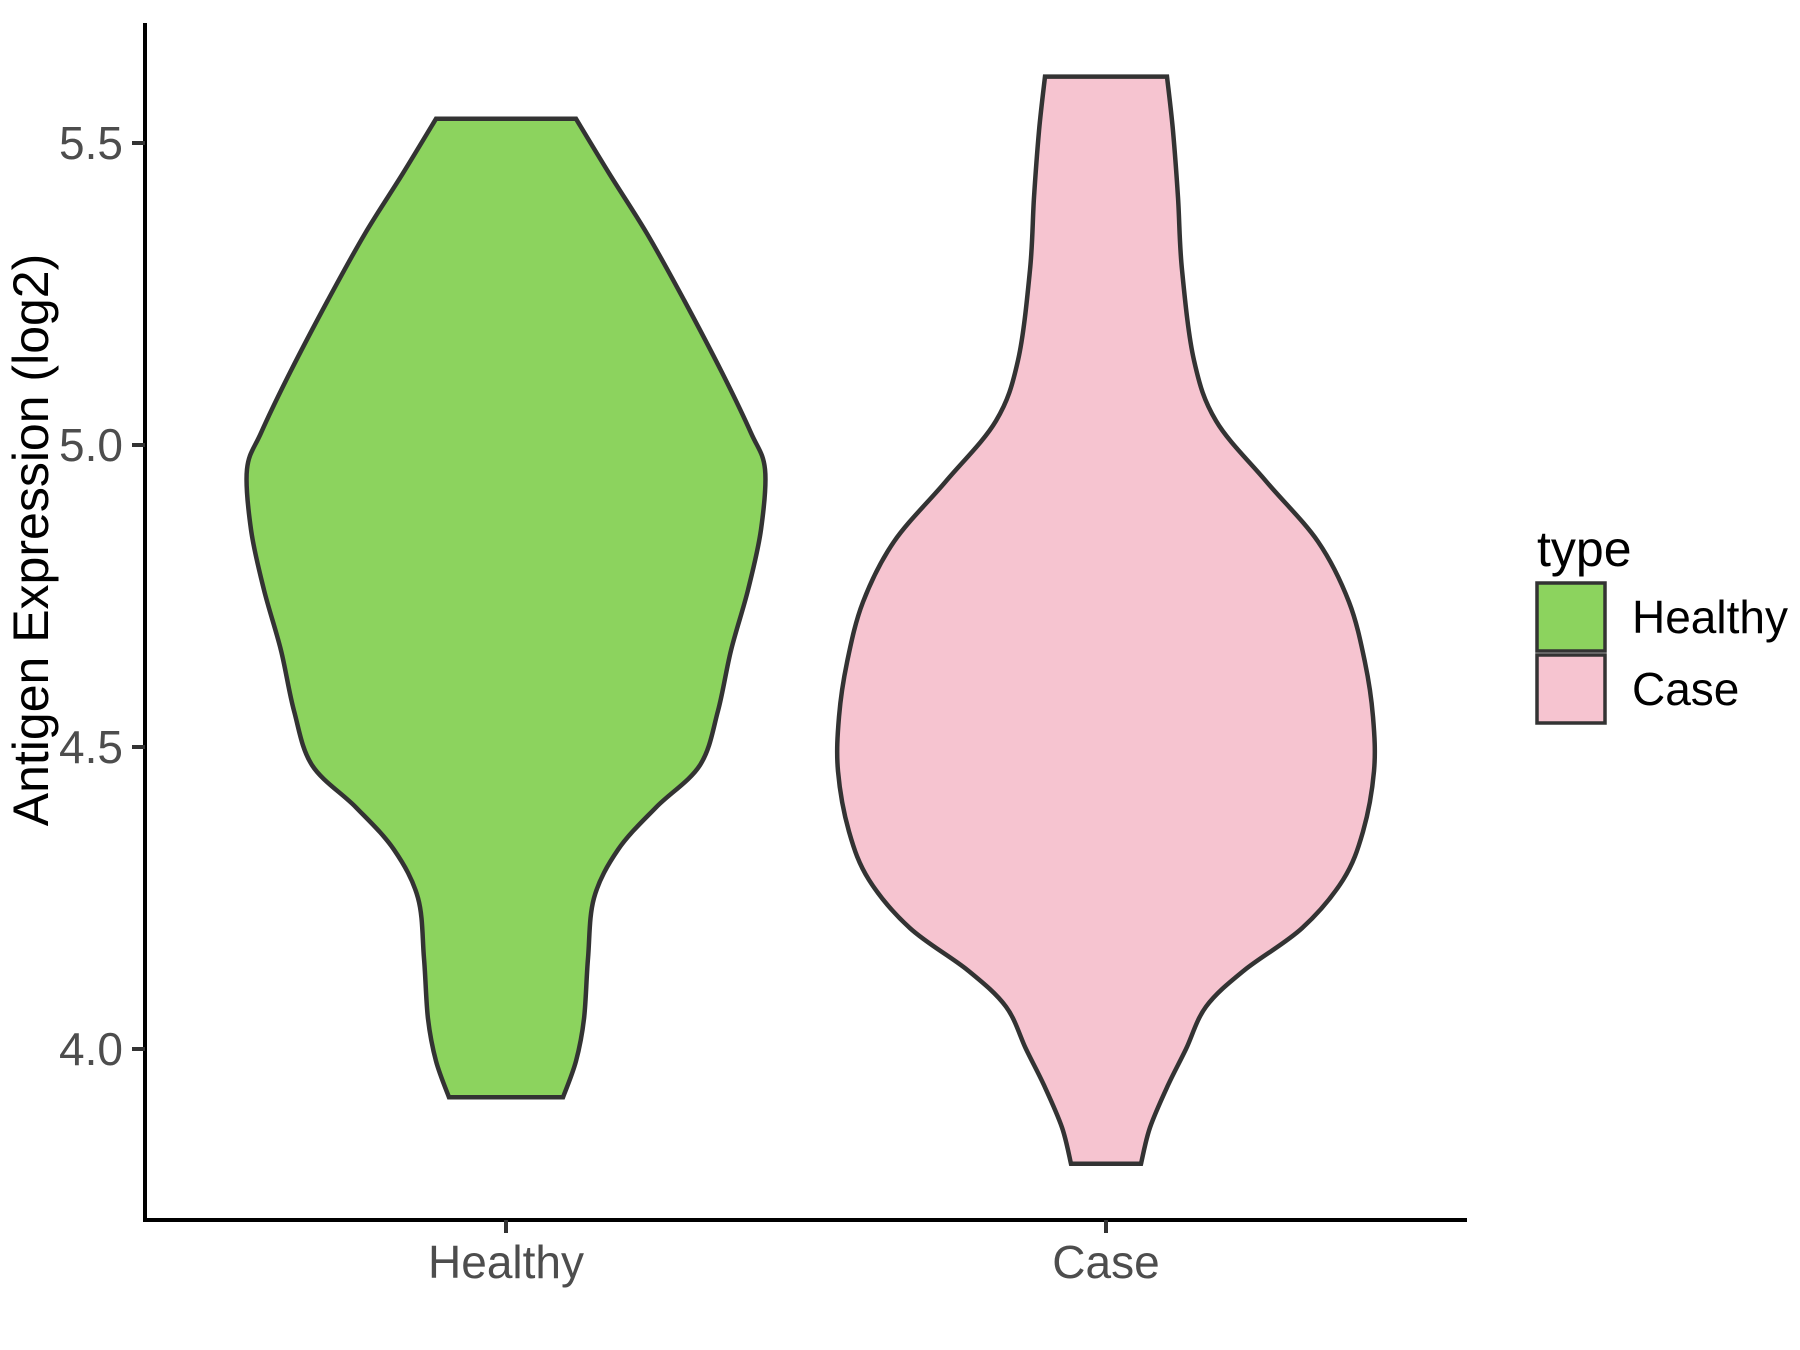 This screenshot has width=1800, height=1350. Describe the element at coordinates (1571, 617) in the screenshot. I see `legend-key-healthy` at that location.